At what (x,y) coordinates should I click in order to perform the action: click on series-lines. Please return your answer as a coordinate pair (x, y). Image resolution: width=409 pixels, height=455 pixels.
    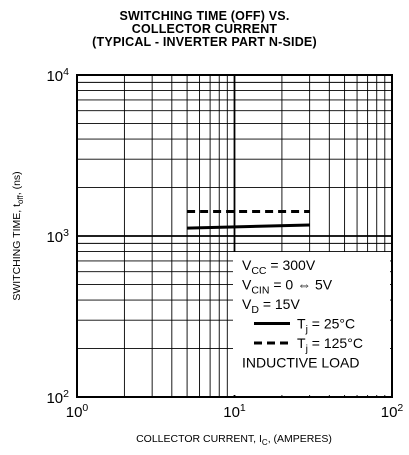
    Looking at the image, I should click on (248, 220).